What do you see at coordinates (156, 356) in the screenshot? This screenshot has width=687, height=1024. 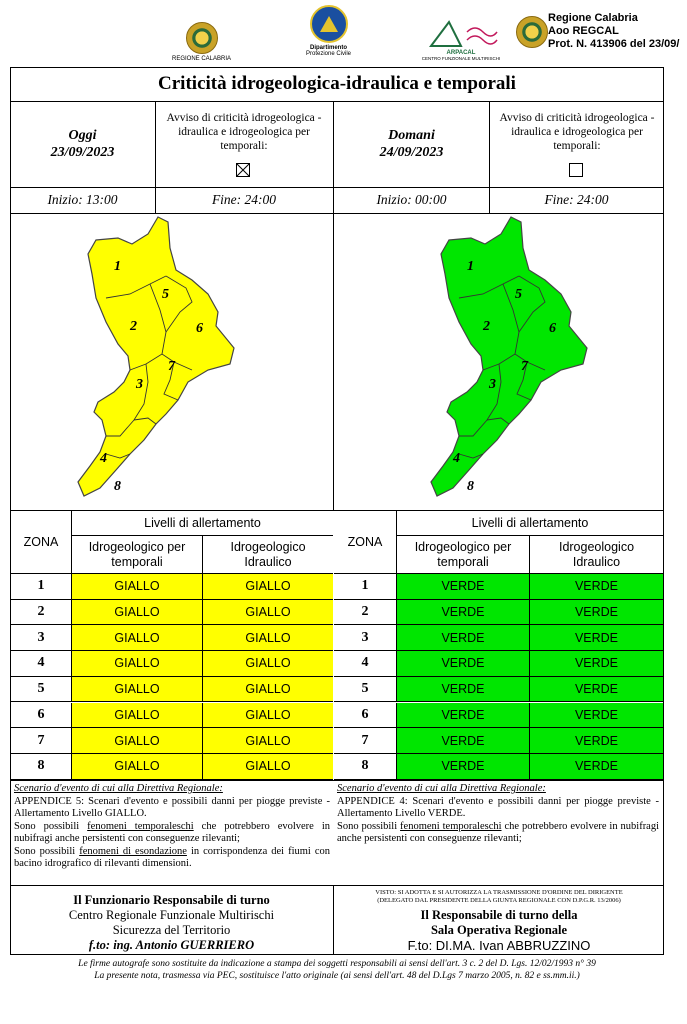 I see `today-zone-map: 1 2 3 4 5 6 7 8` at bounding box center [156, 356].